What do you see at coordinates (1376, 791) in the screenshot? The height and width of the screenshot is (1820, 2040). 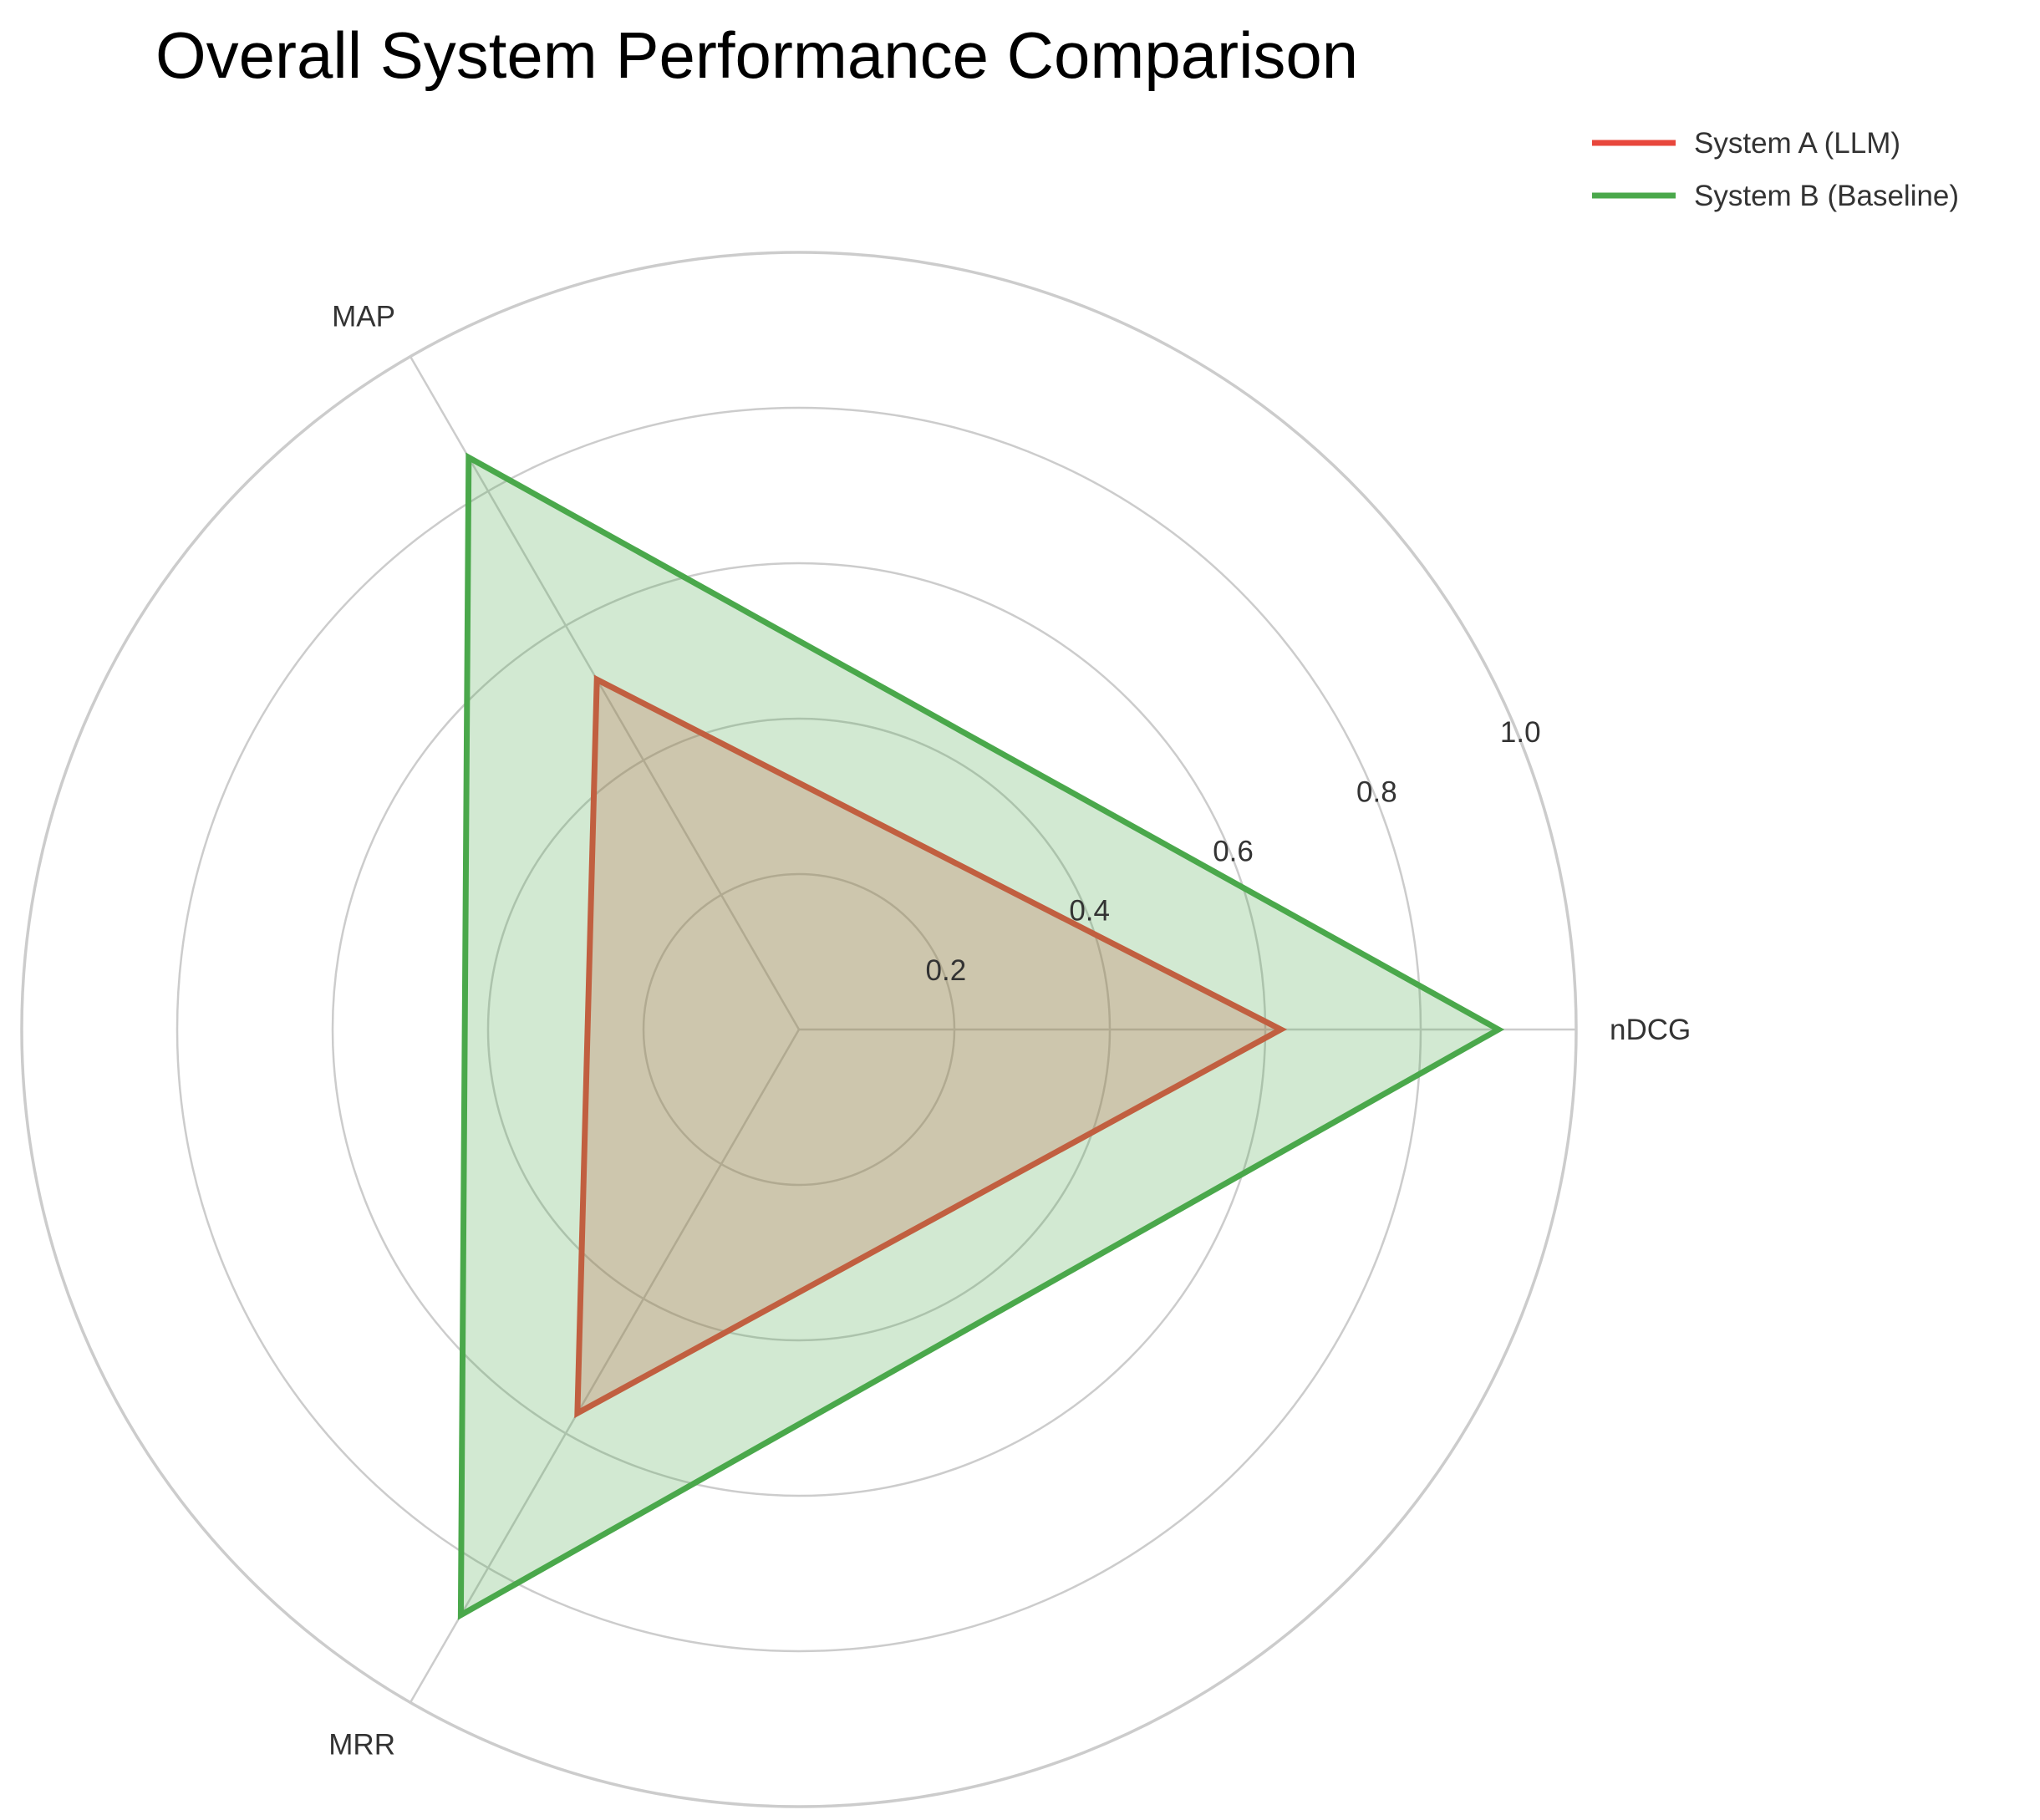 I see `r-tick-label: 0.8` at bounding box center [1376, 791].